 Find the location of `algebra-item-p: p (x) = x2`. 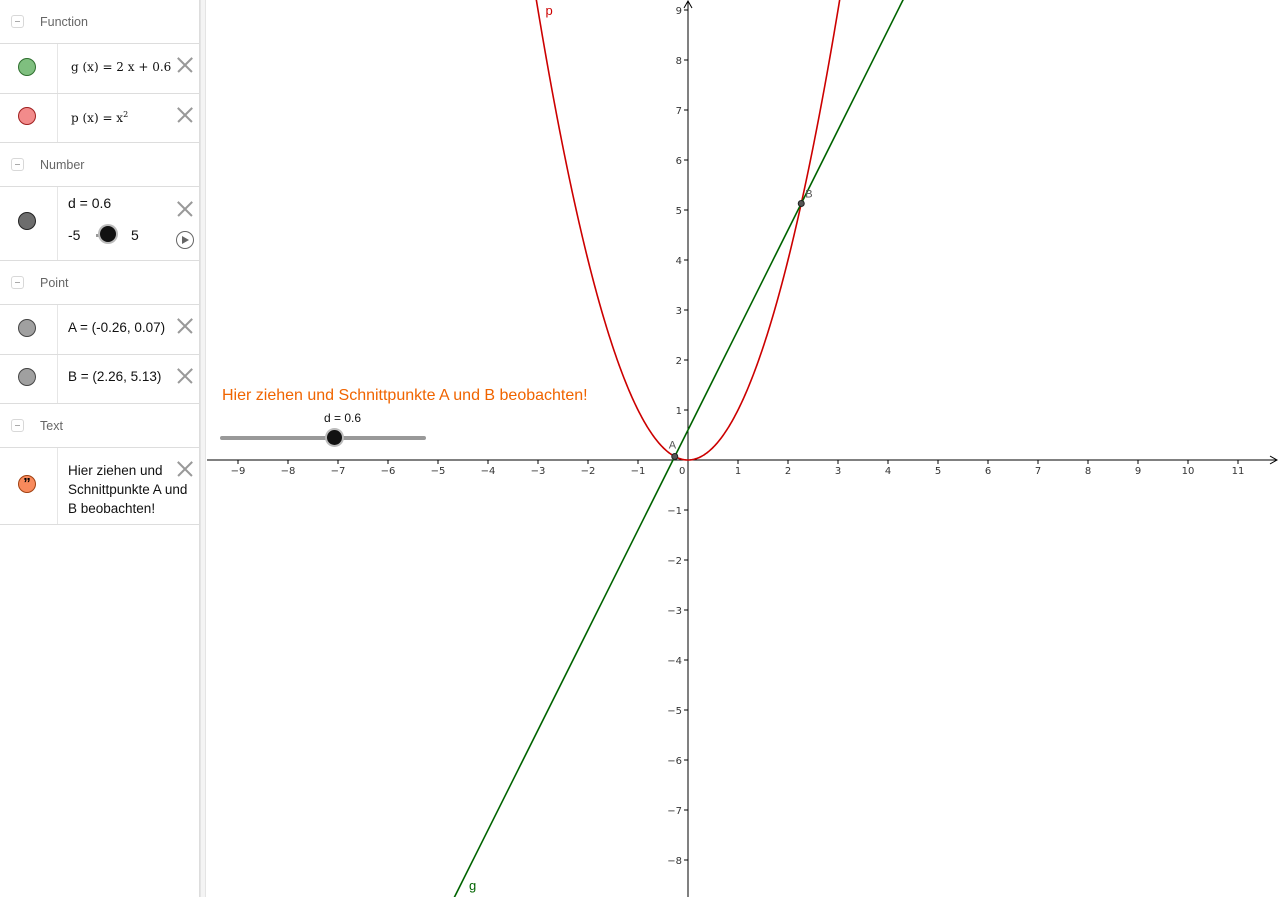

algebra-item-p: p (x) = x2 is located at coordinates (99, 118).